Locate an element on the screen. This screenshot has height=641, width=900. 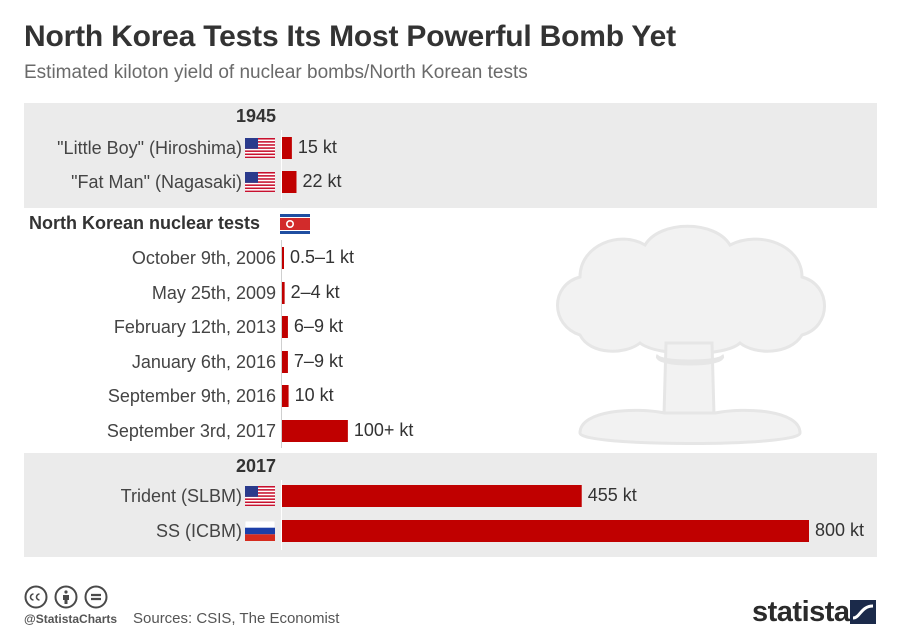
axis-line-1945 is located at coordinates (281, 165).